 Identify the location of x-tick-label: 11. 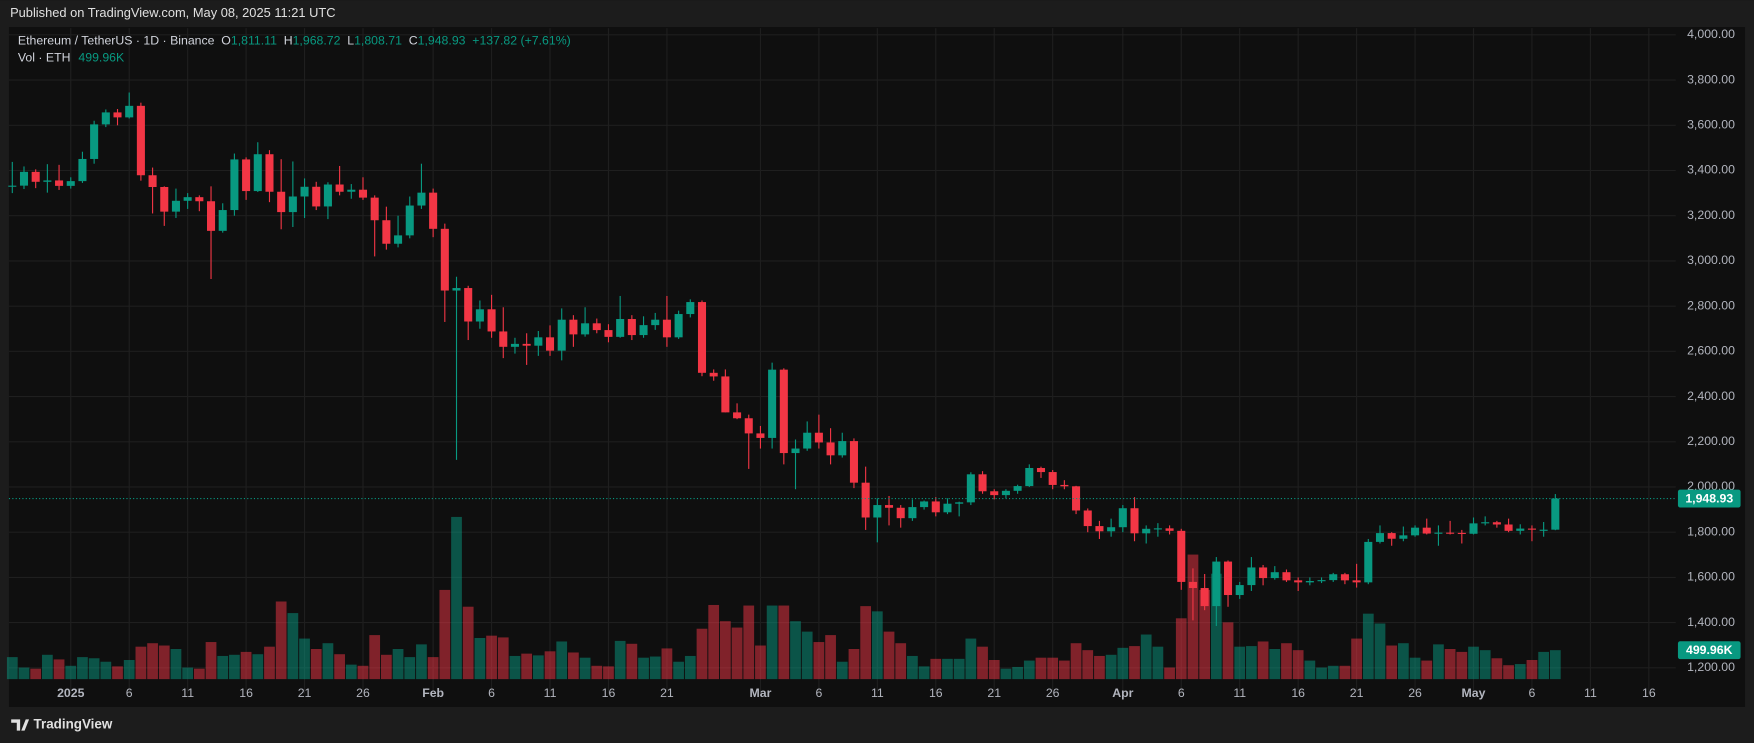
(1590, 693).